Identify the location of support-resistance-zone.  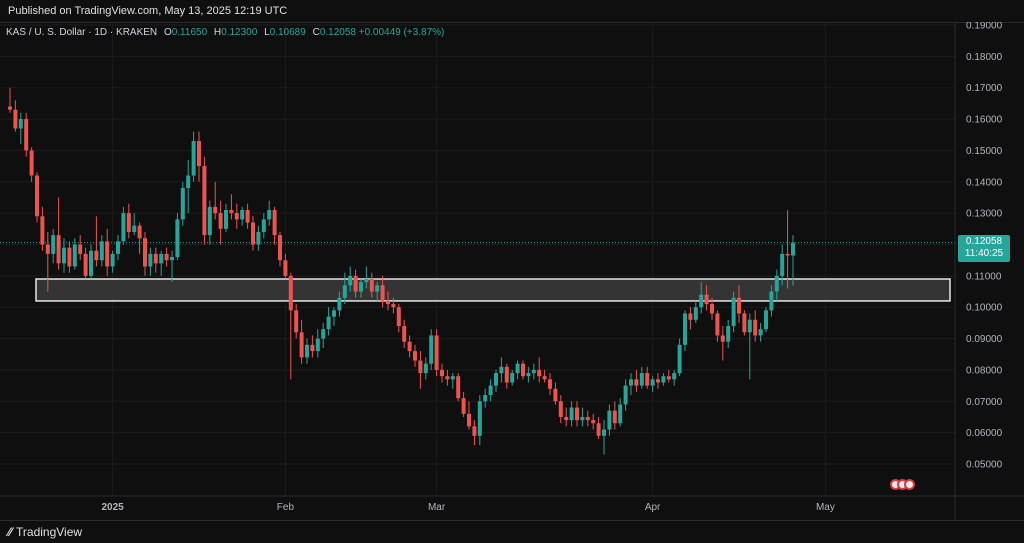
(493, 290).